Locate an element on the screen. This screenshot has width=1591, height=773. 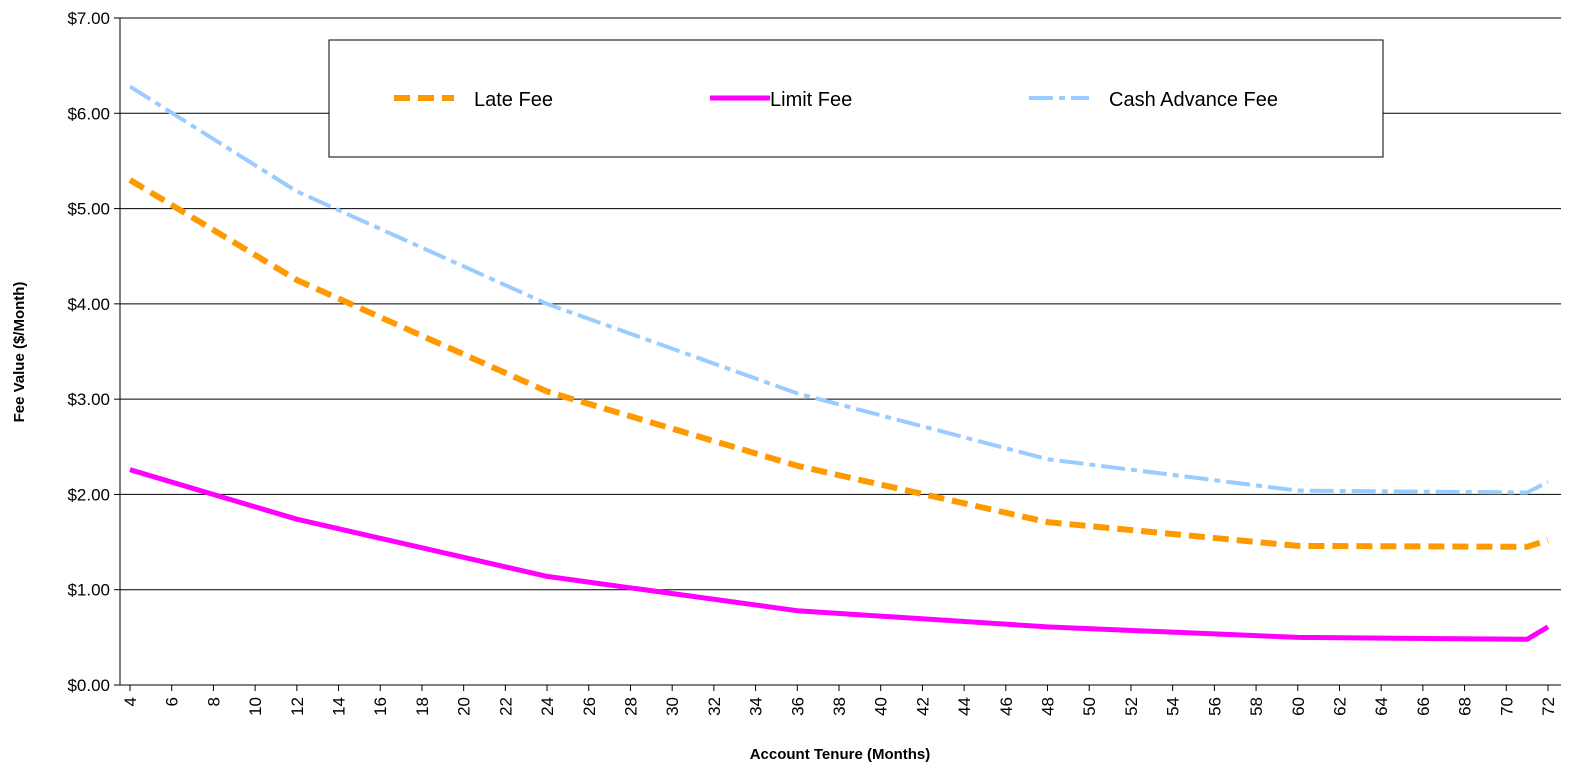
y-axis-ticks: $0.00 $1.00 $2.00 $3.00 $4.00 $5.00 $6.00 $7.00 is located at coordinates (93, 352).